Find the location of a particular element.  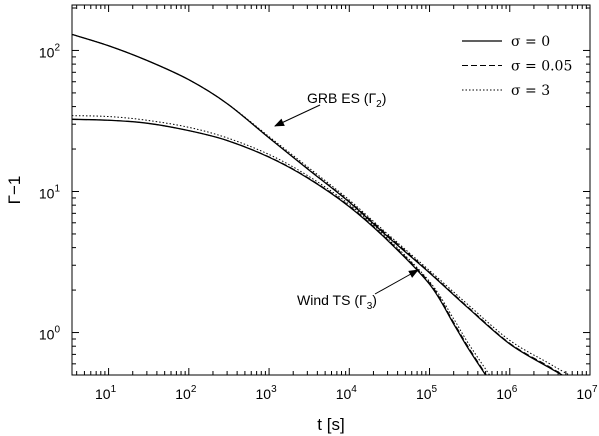

y-tick-label: 10² is located at coordinates (50, 51).